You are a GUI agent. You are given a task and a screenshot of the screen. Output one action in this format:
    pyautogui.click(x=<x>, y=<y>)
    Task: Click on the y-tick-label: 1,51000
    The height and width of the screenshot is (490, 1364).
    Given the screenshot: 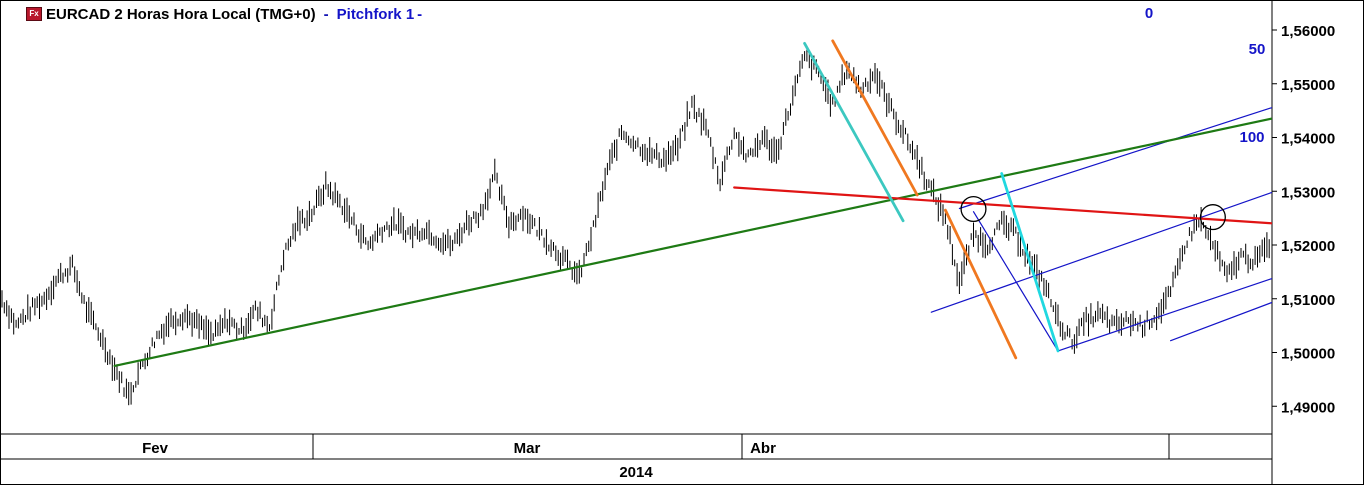 What is the action you would take?
    pyautogui.click(x=1308, y=300)
    